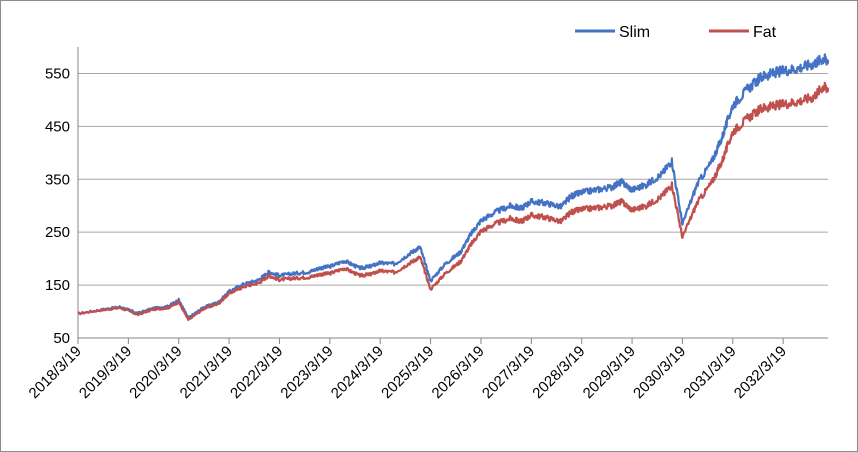  What do you see at coordinates (57, 285) in the screenshot?
I see `y-tick-label: 150` at bounding box center [57, 285].